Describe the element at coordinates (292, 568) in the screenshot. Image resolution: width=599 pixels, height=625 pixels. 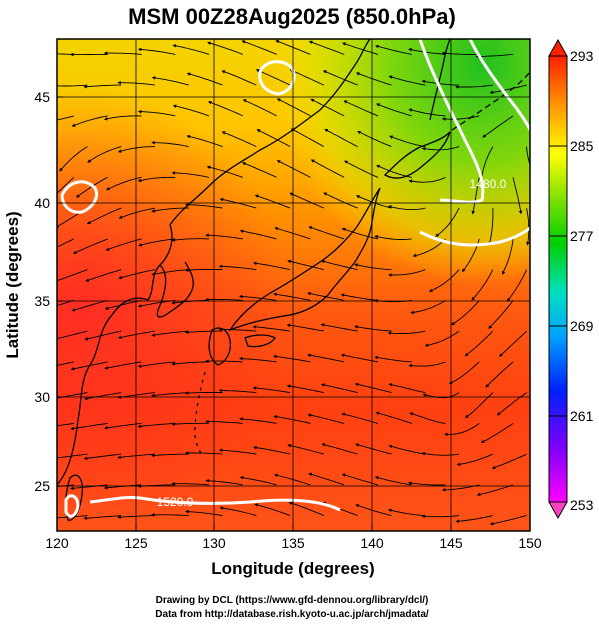
I see `x-axis-label: Longitude (degrees)` at that location.